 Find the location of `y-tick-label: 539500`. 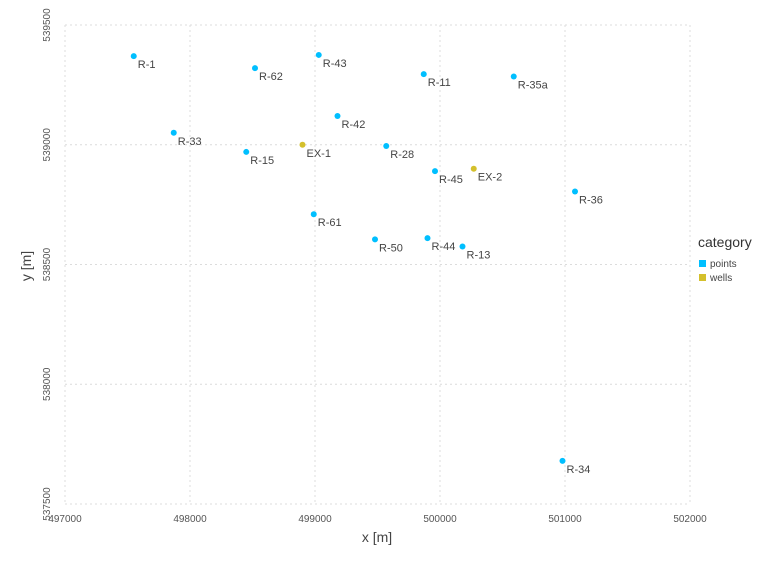

y-tick-label: 539500 is located at coordinates (47, 25).